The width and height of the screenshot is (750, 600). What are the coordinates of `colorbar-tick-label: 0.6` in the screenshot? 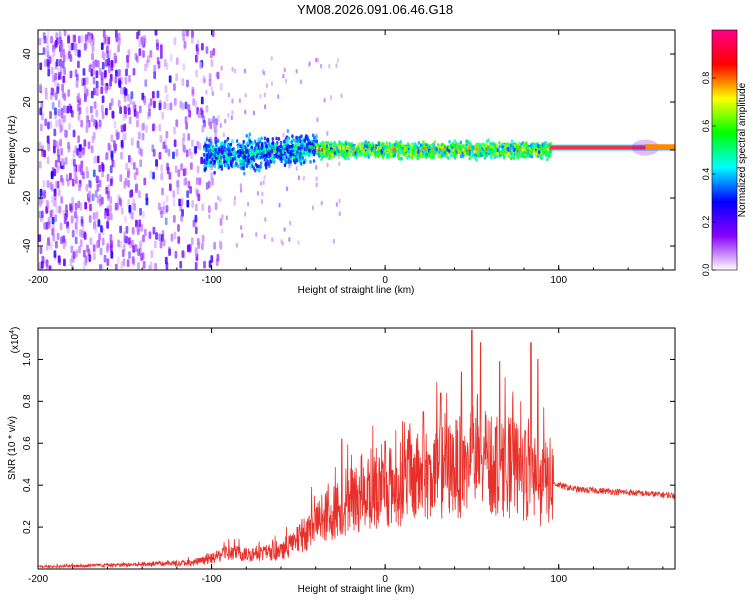 It's located at (706, 126).